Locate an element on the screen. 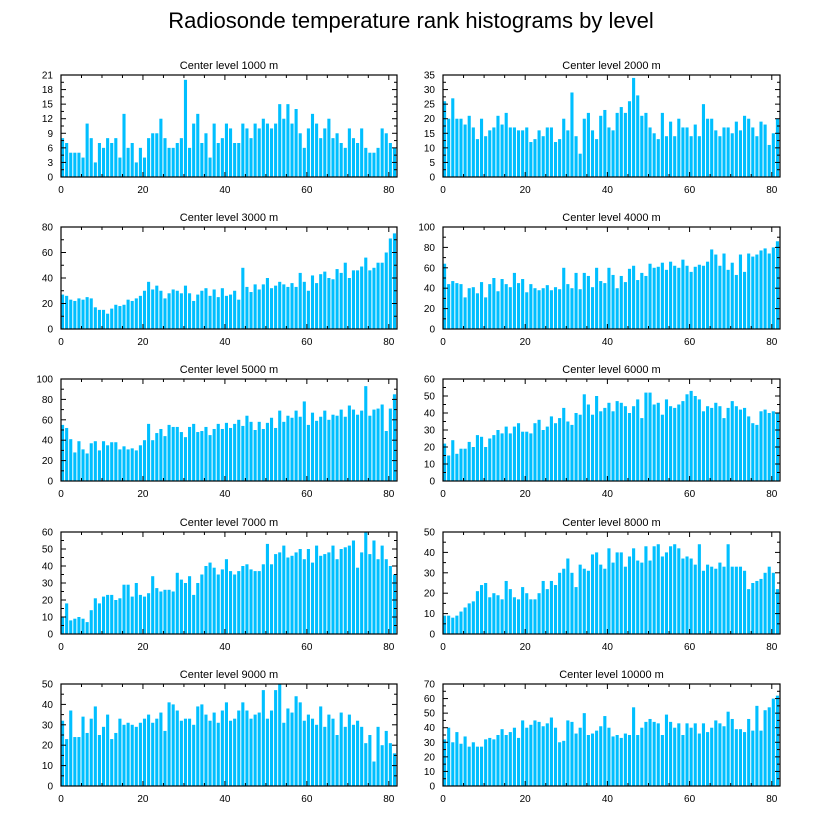  x-tick-label: 80 is located at coordinates (772, 647).